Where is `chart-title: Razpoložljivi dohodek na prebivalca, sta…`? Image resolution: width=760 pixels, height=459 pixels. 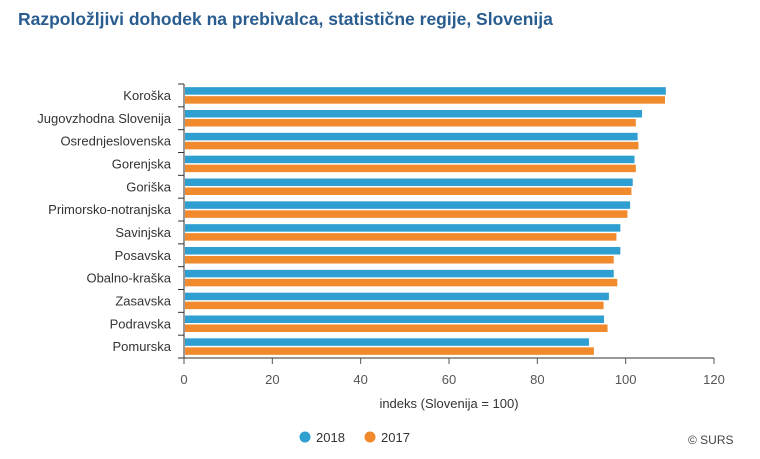 chart-title: Razpoložljivi dohodek na prebivalca, sta… is located at coordinates (285, 19).